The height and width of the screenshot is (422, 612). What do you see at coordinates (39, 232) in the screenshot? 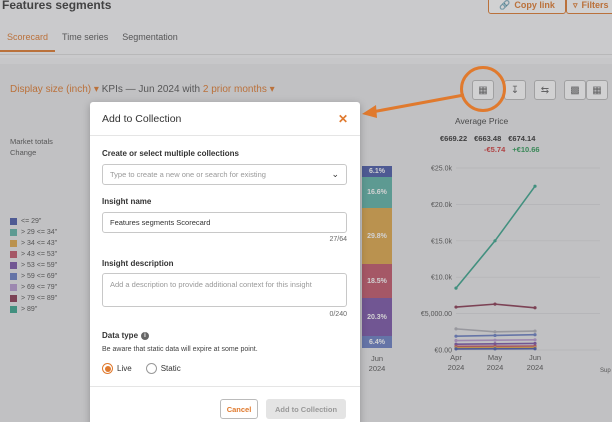
I see `legend-label: > 29 <= 34"` at bounding box center [39, 232].